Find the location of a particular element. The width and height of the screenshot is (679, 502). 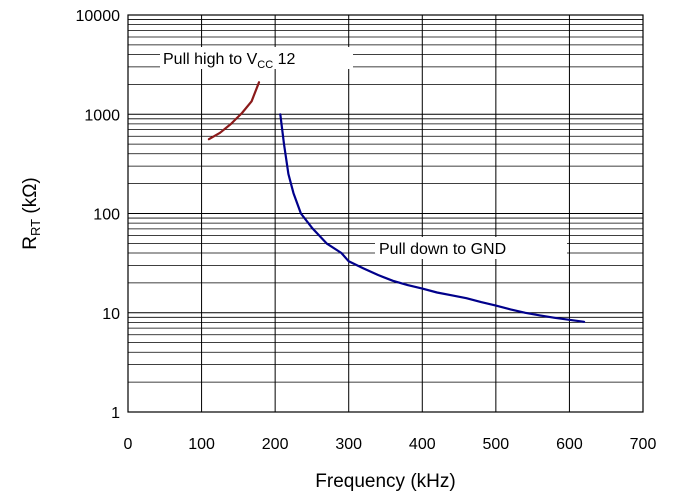

x-tick-label: 500 is located at coordinates (496, 444).